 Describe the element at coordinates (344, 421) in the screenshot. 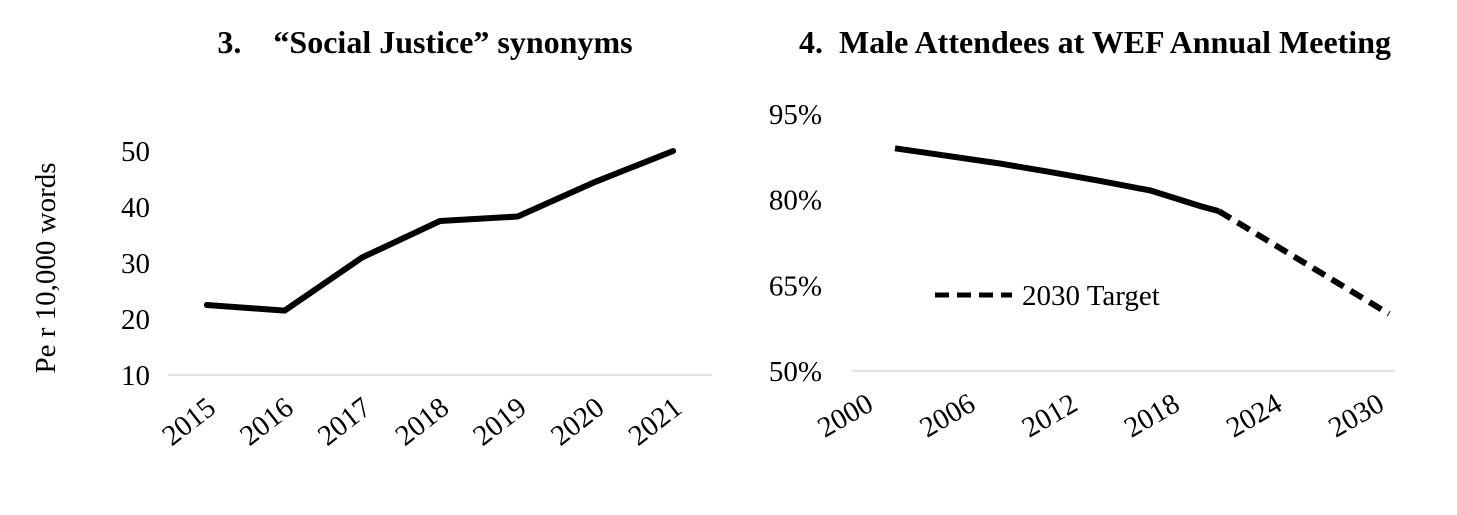

I see `chart1-x-tick-label: 2017` at that location.